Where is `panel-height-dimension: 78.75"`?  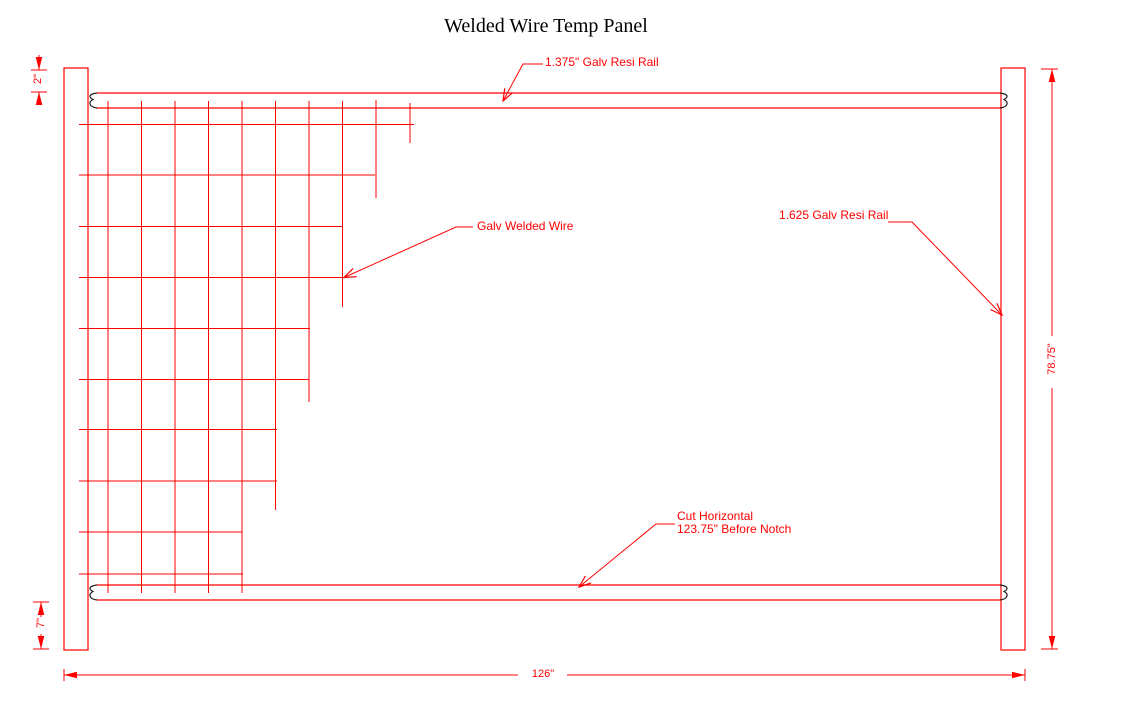
panel-height-dimension: 78.75" is located at coordinates (1052, 359).